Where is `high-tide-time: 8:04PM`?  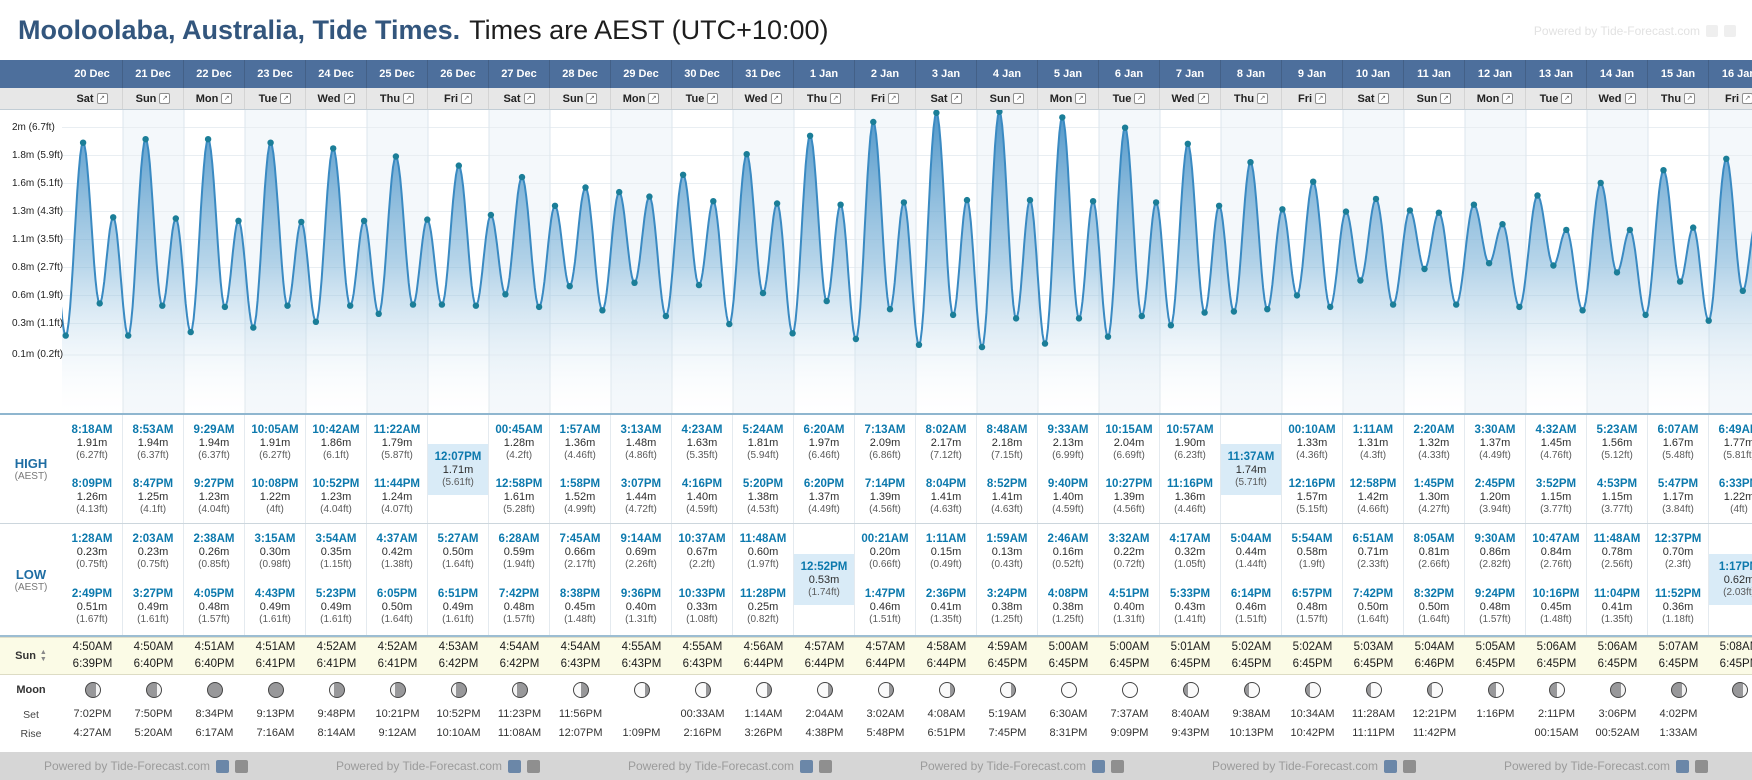
high-tide-time: 8:04PM is located at coordinates (946, 483).